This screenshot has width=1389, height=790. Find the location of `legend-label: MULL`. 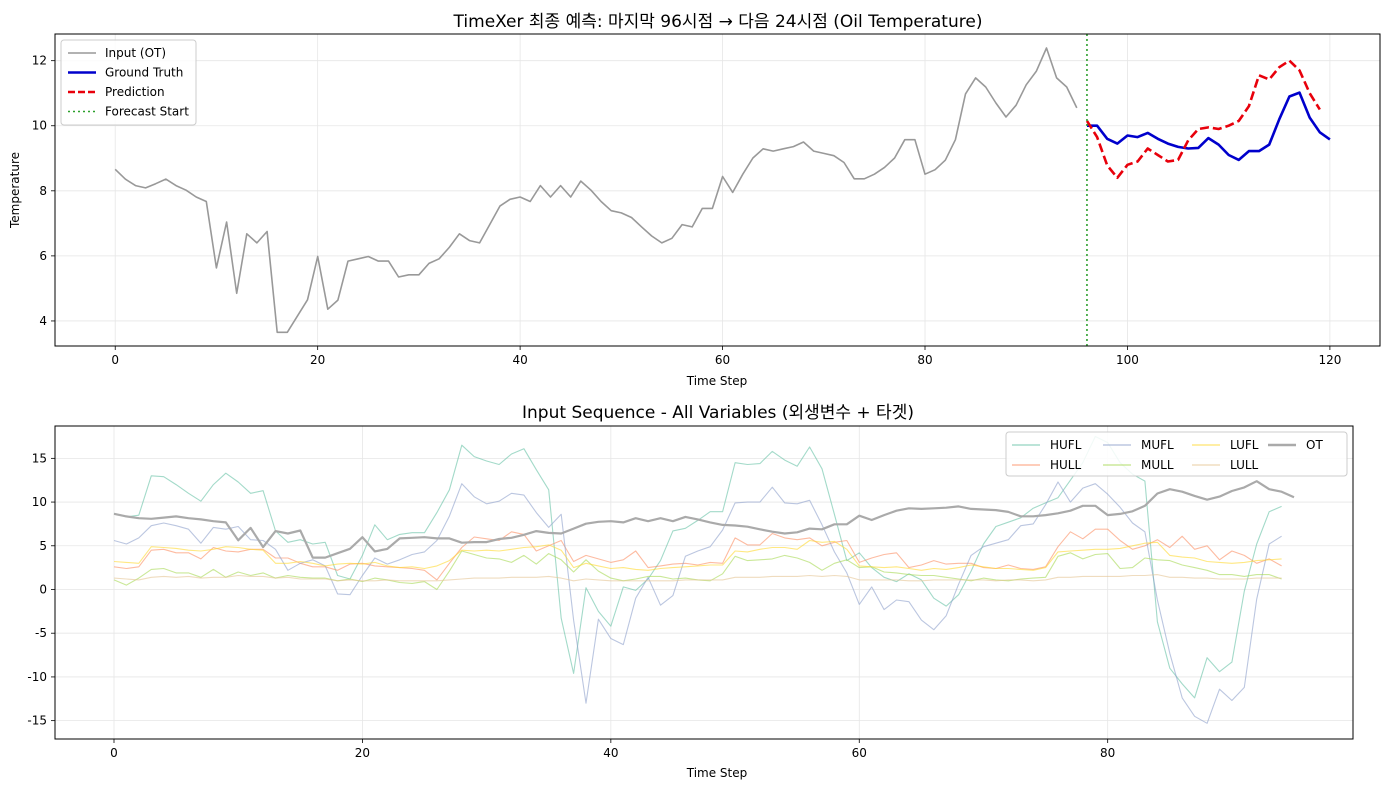

legend-label: MULL is located at coordinates (1157, 465).